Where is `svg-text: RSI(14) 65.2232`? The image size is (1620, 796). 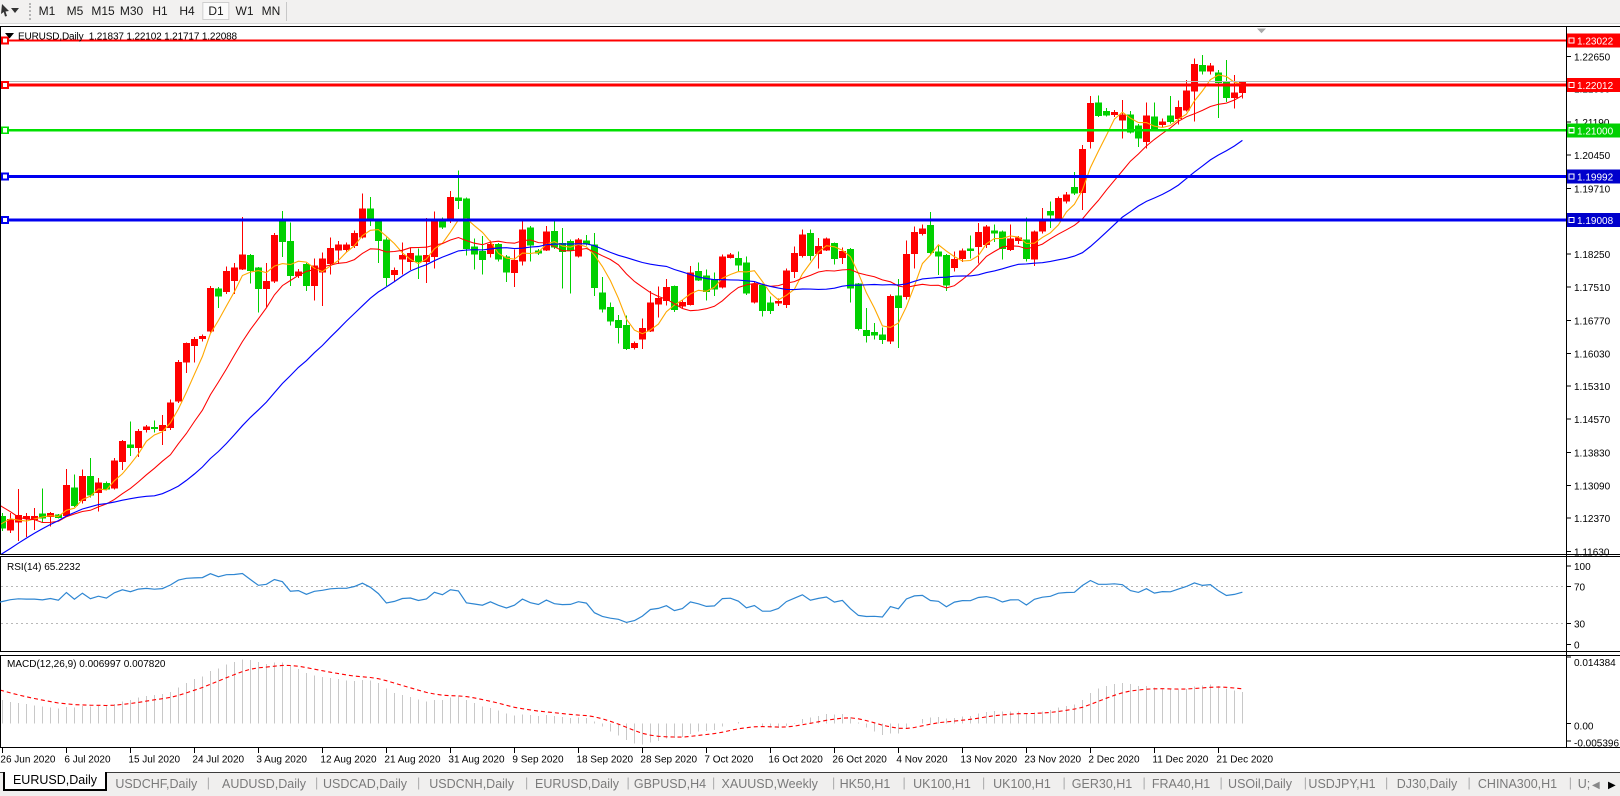
svg-text: RSI(14) 65.2232 is located at coordinates (44, 567).